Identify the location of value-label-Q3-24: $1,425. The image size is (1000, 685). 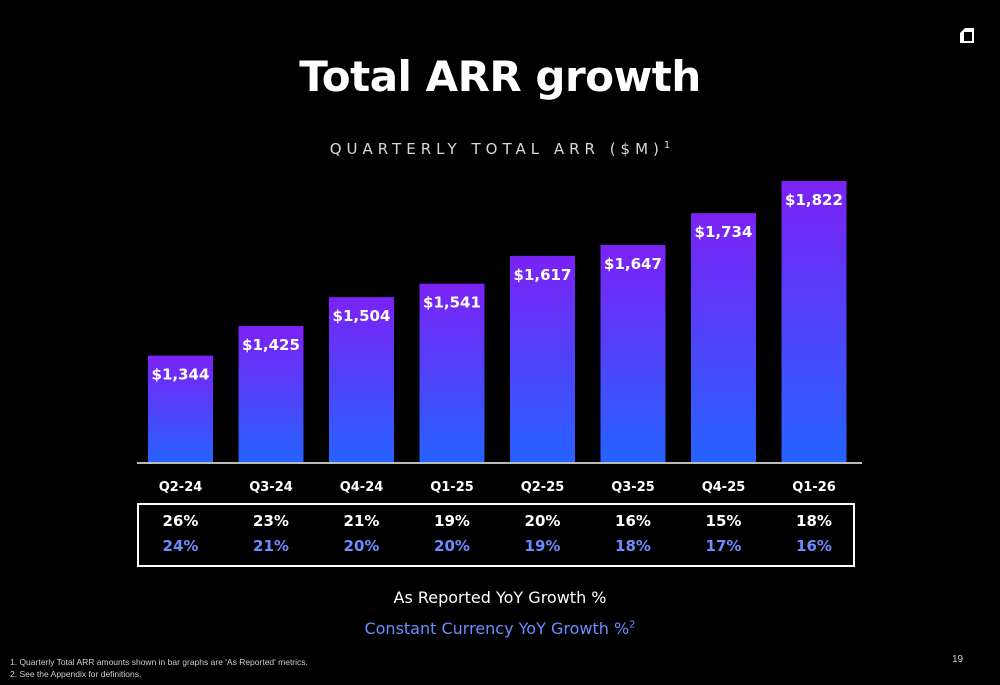
(271, 345).